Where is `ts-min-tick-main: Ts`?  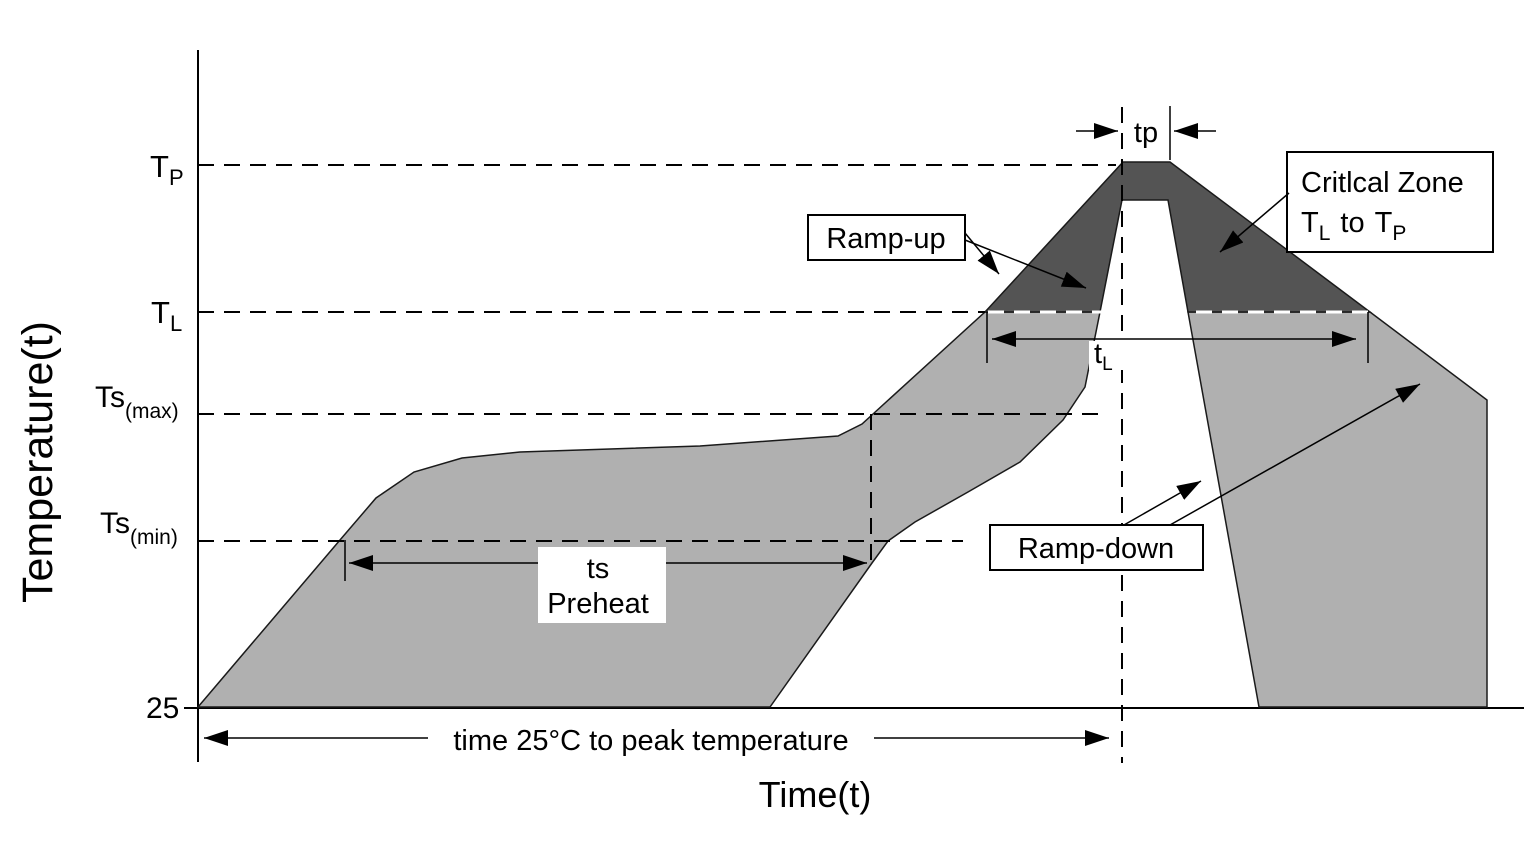 ts-min-tick-main: Ts is located at coordinates (115, 523).